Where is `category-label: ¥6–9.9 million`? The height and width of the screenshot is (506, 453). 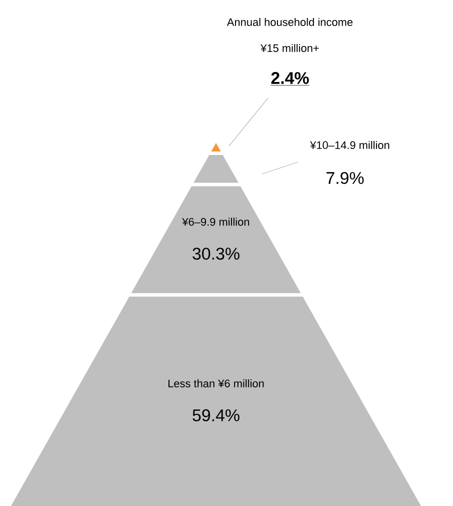
category-label: ¥6–9.9 million is located at coordinates (216, 222).